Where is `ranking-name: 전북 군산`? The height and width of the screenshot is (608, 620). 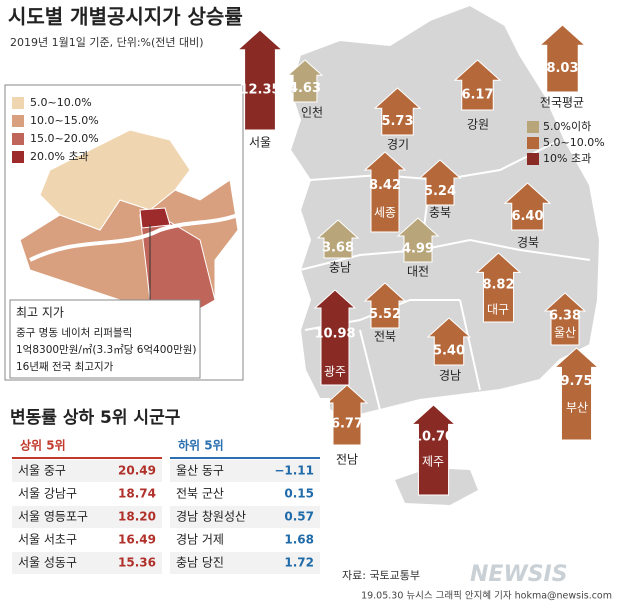
ranking-name: 전북 군산 is located at coordinates (200, 494).